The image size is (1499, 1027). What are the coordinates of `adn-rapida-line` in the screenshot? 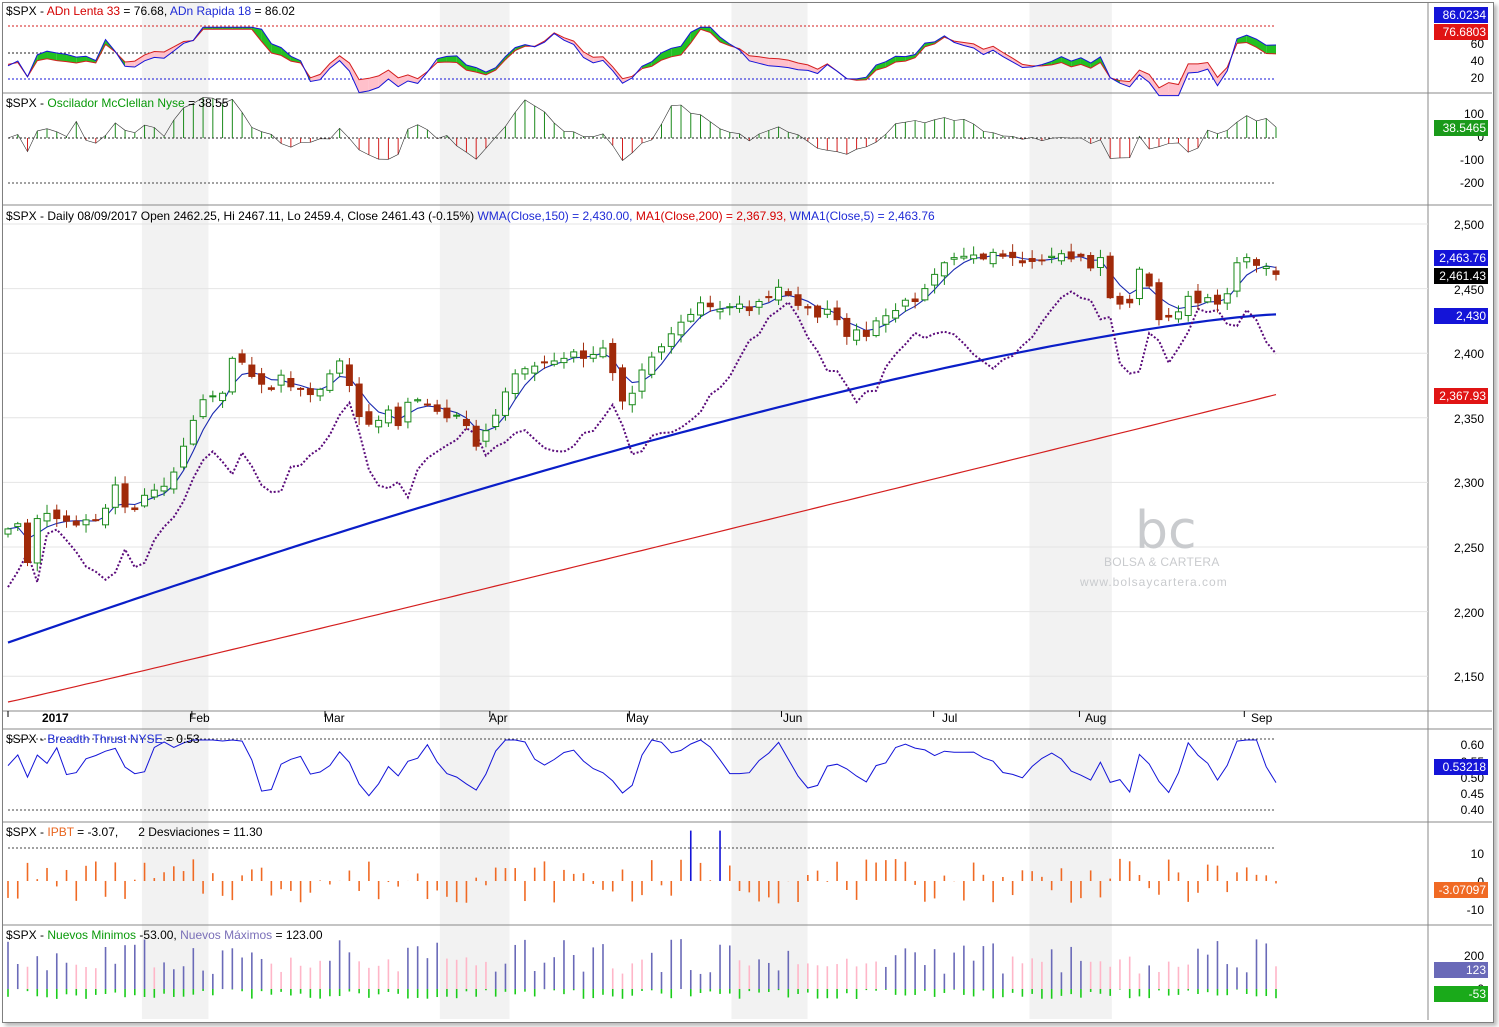 It's located at (642, 61).